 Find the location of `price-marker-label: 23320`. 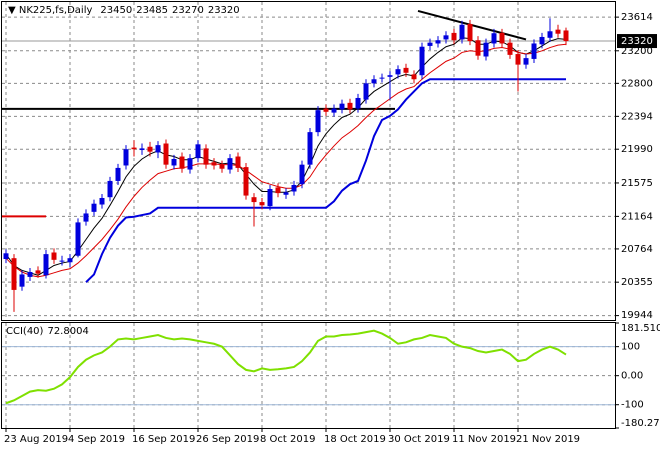

price-marker-label: 23320 is located at coordinates (637, 41).